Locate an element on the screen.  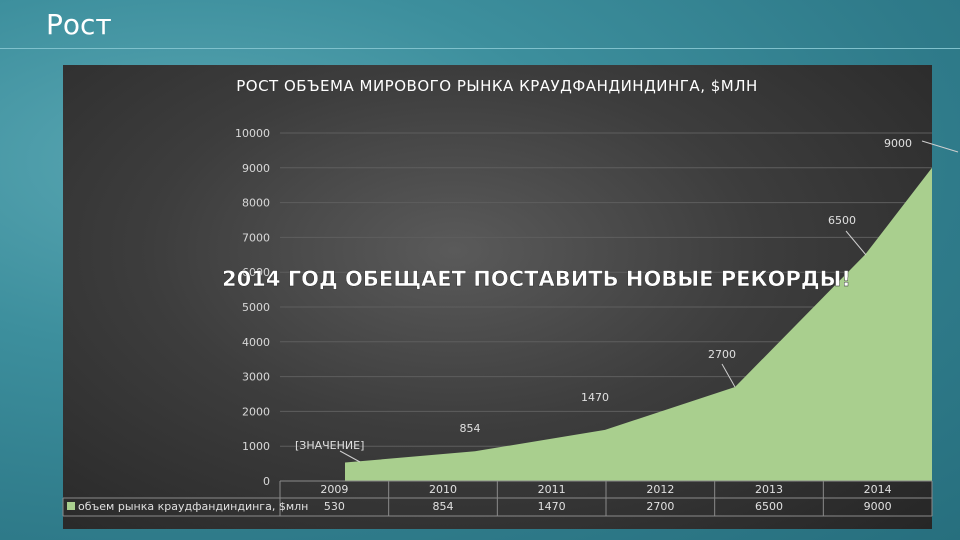
data-label: 854 is located at coordinates (470, 428).